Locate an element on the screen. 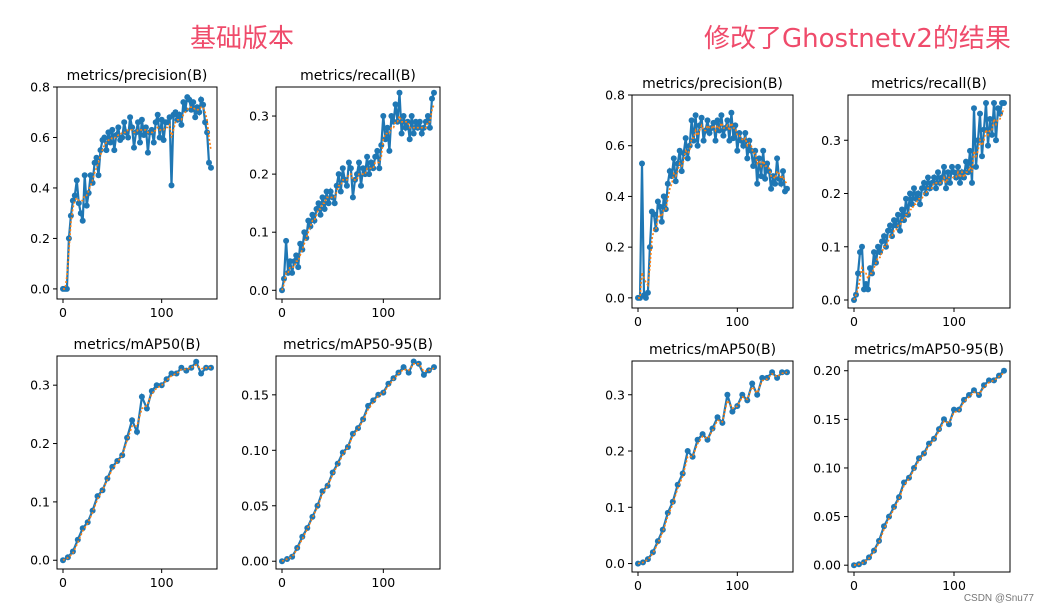 This screenshot has width=1042, height=608. y-tick-label: 0.3 is located at coordinates (259, 116).